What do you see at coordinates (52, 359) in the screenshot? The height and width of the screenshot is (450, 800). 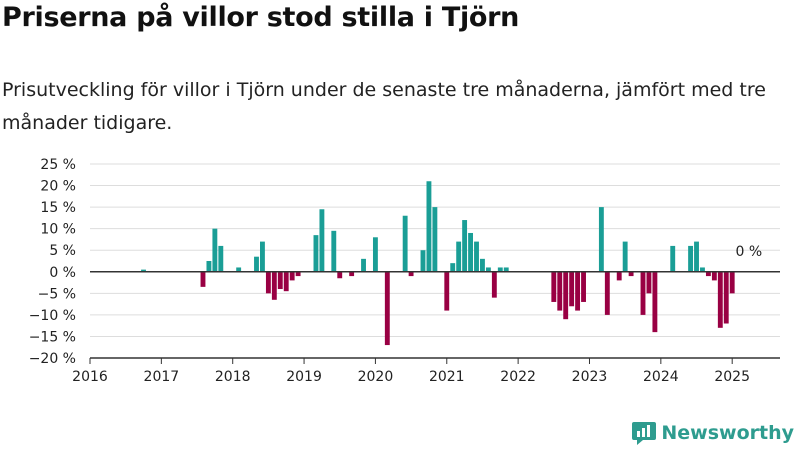 I see `y-tick-label: −20 %` at bounding box center [52, 359].